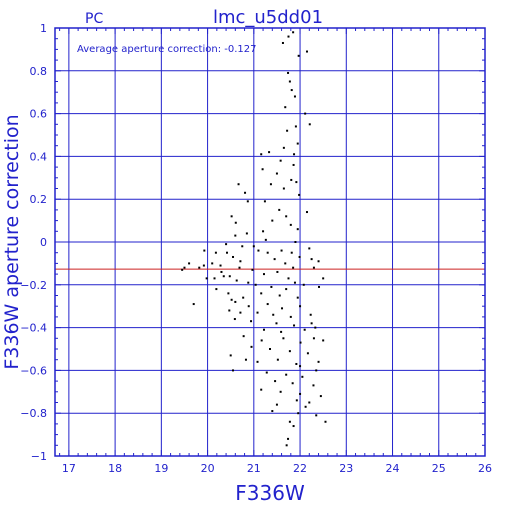 The height and width of the screenshot is (512, 512). Describe the element at coordinates (277, 468) in the screenshot. I see `x-tick-labels: 17 18 19 20 21 22 23 24 25 26` at that location.